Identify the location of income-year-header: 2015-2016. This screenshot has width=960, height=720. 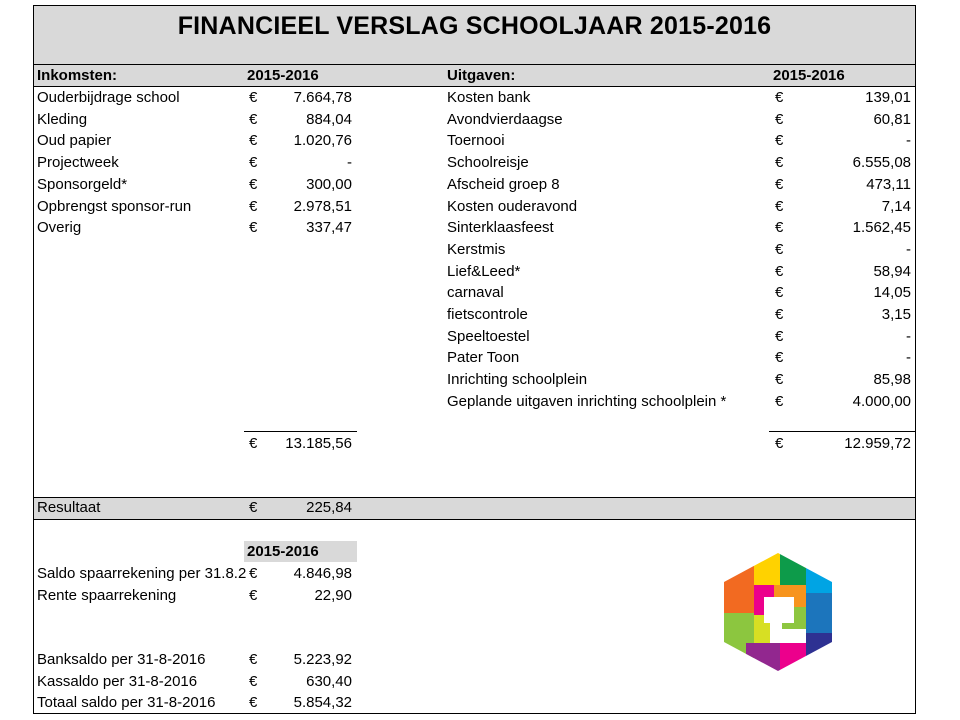
(283, 75).